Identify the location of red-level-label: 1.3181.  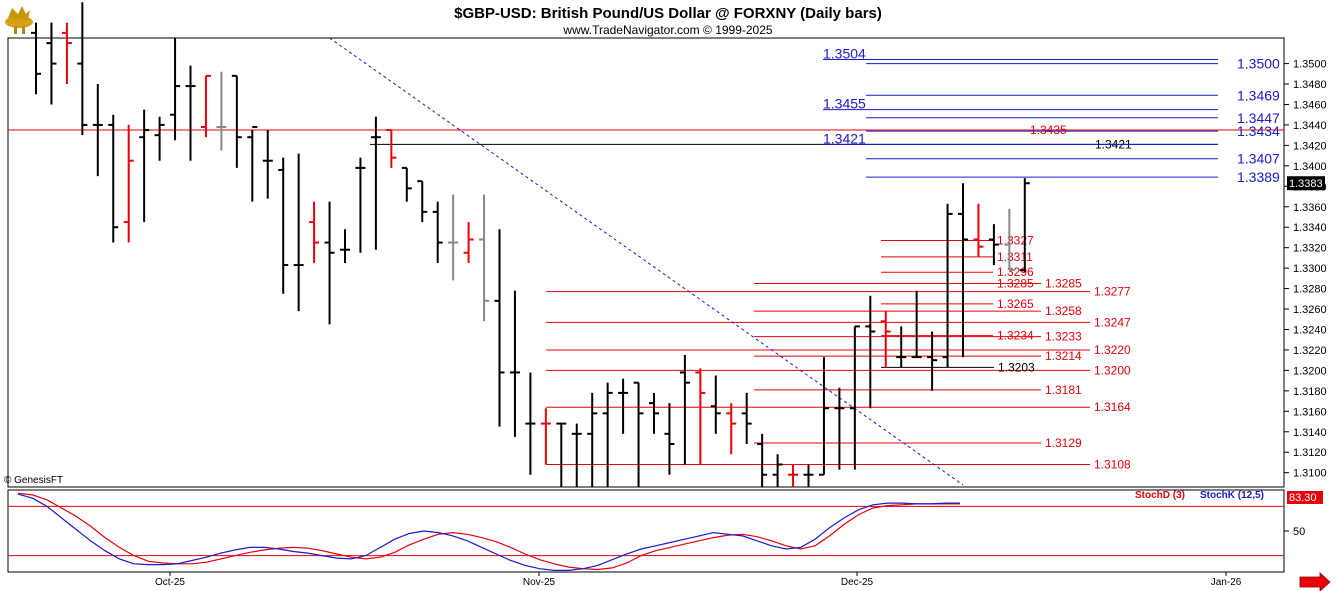
(1063, 390).